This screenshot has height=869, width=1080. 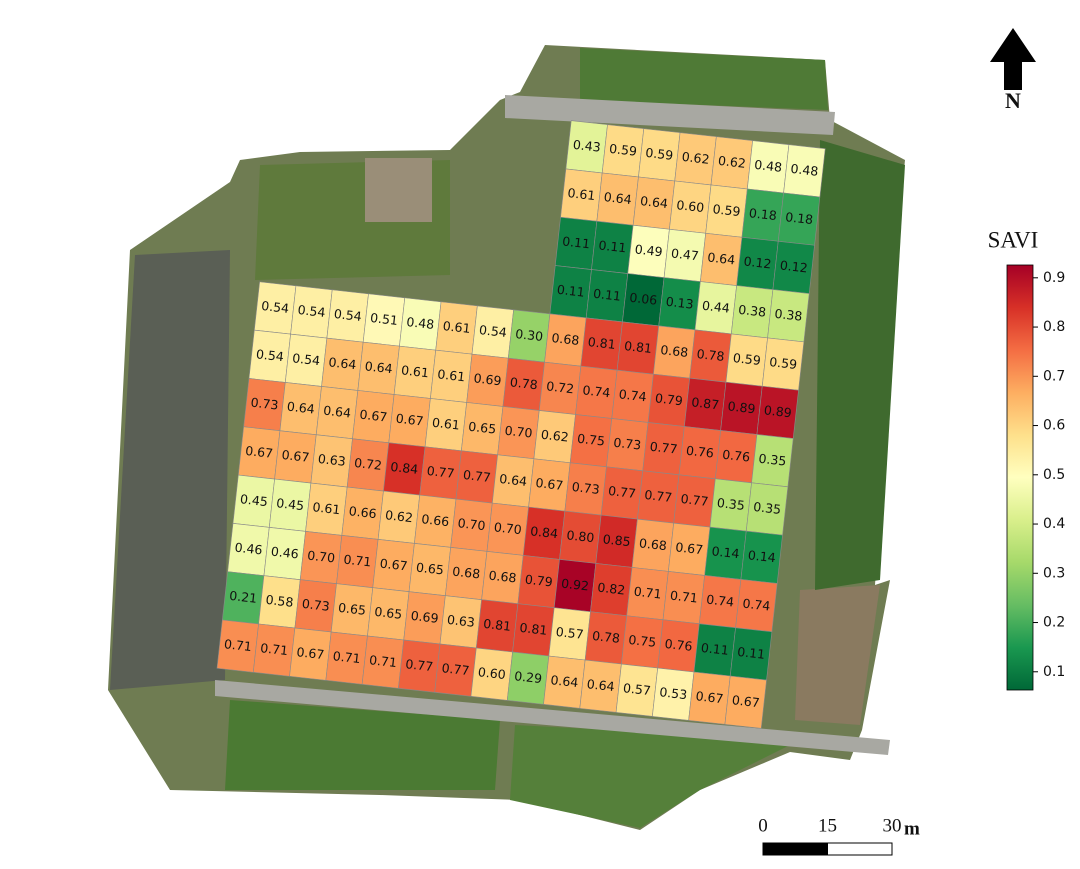 What do you see at coordinates (636, 689) in the screenshot?
I see `cell-label: 0.57` at bounding box center [636, 689].